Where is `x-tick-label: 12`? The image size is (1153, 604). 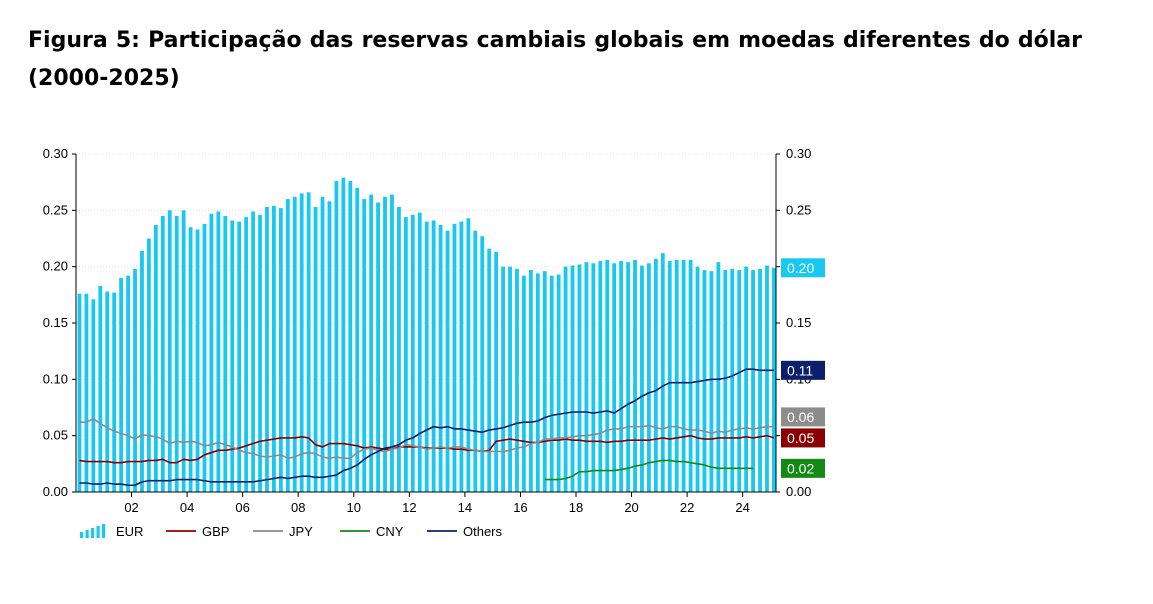 x-tick-label: 12 is located at coordinates (409, 507).